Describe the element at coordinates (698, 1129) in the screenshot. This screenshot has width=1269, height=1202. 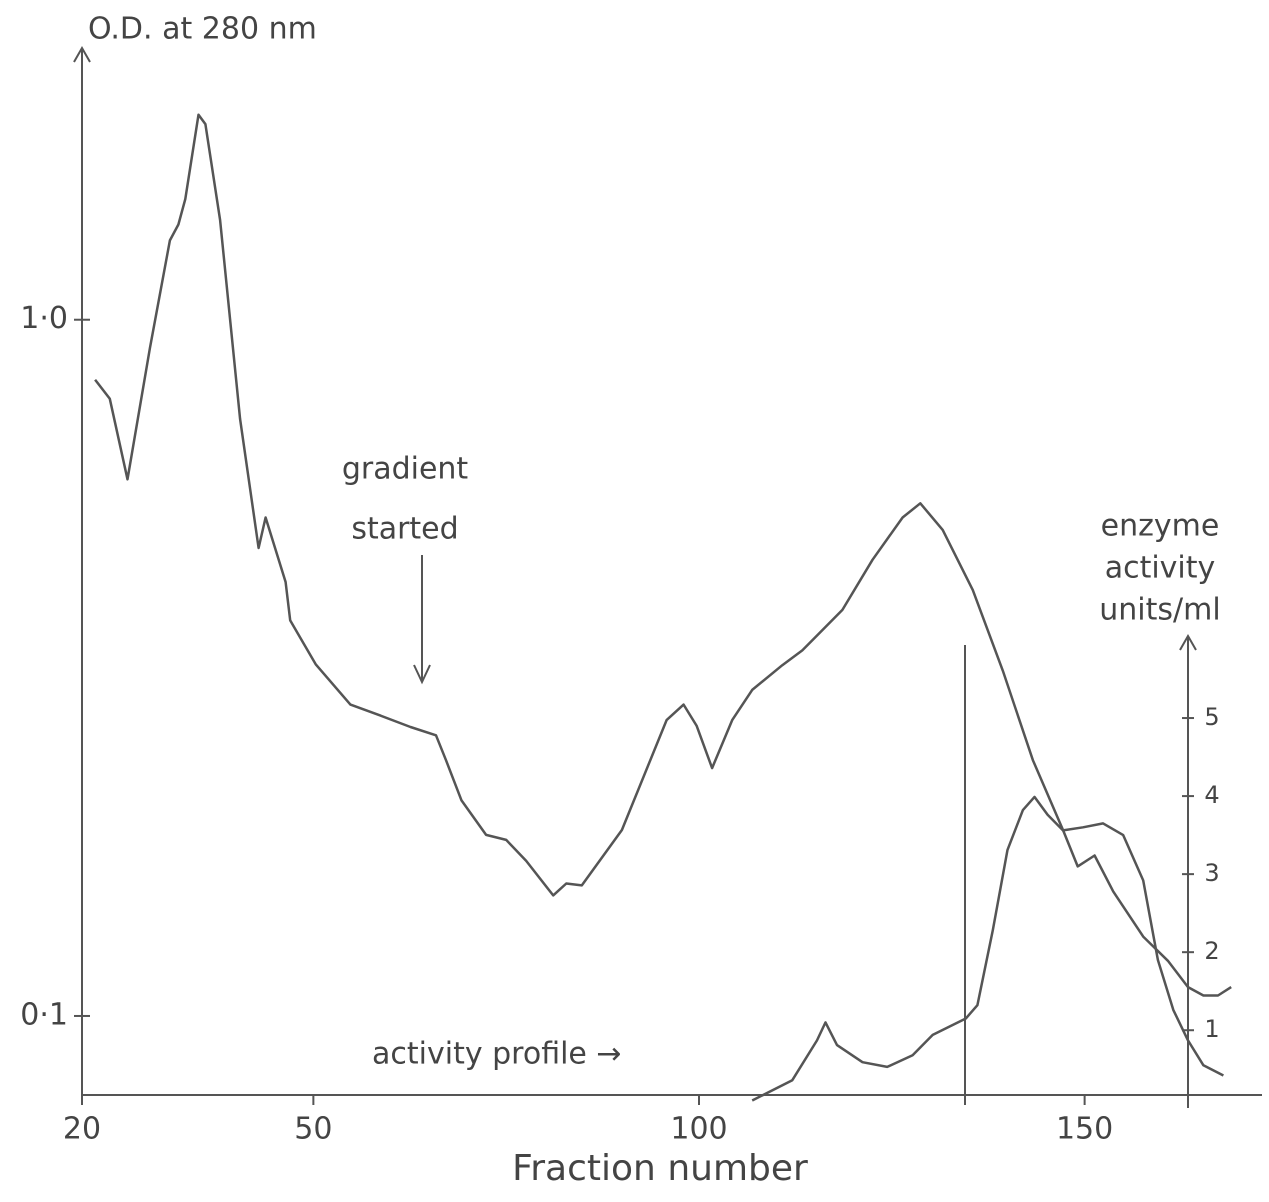
I see `x-tick-label: 100` at that location.